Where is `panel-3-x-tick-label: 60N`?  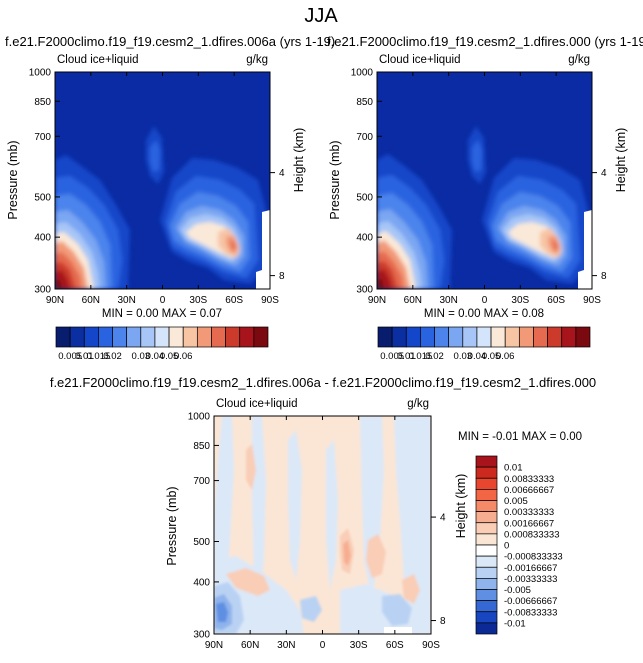 panel-3-x-tick-label: 60N is located at coordinates (250, 645).